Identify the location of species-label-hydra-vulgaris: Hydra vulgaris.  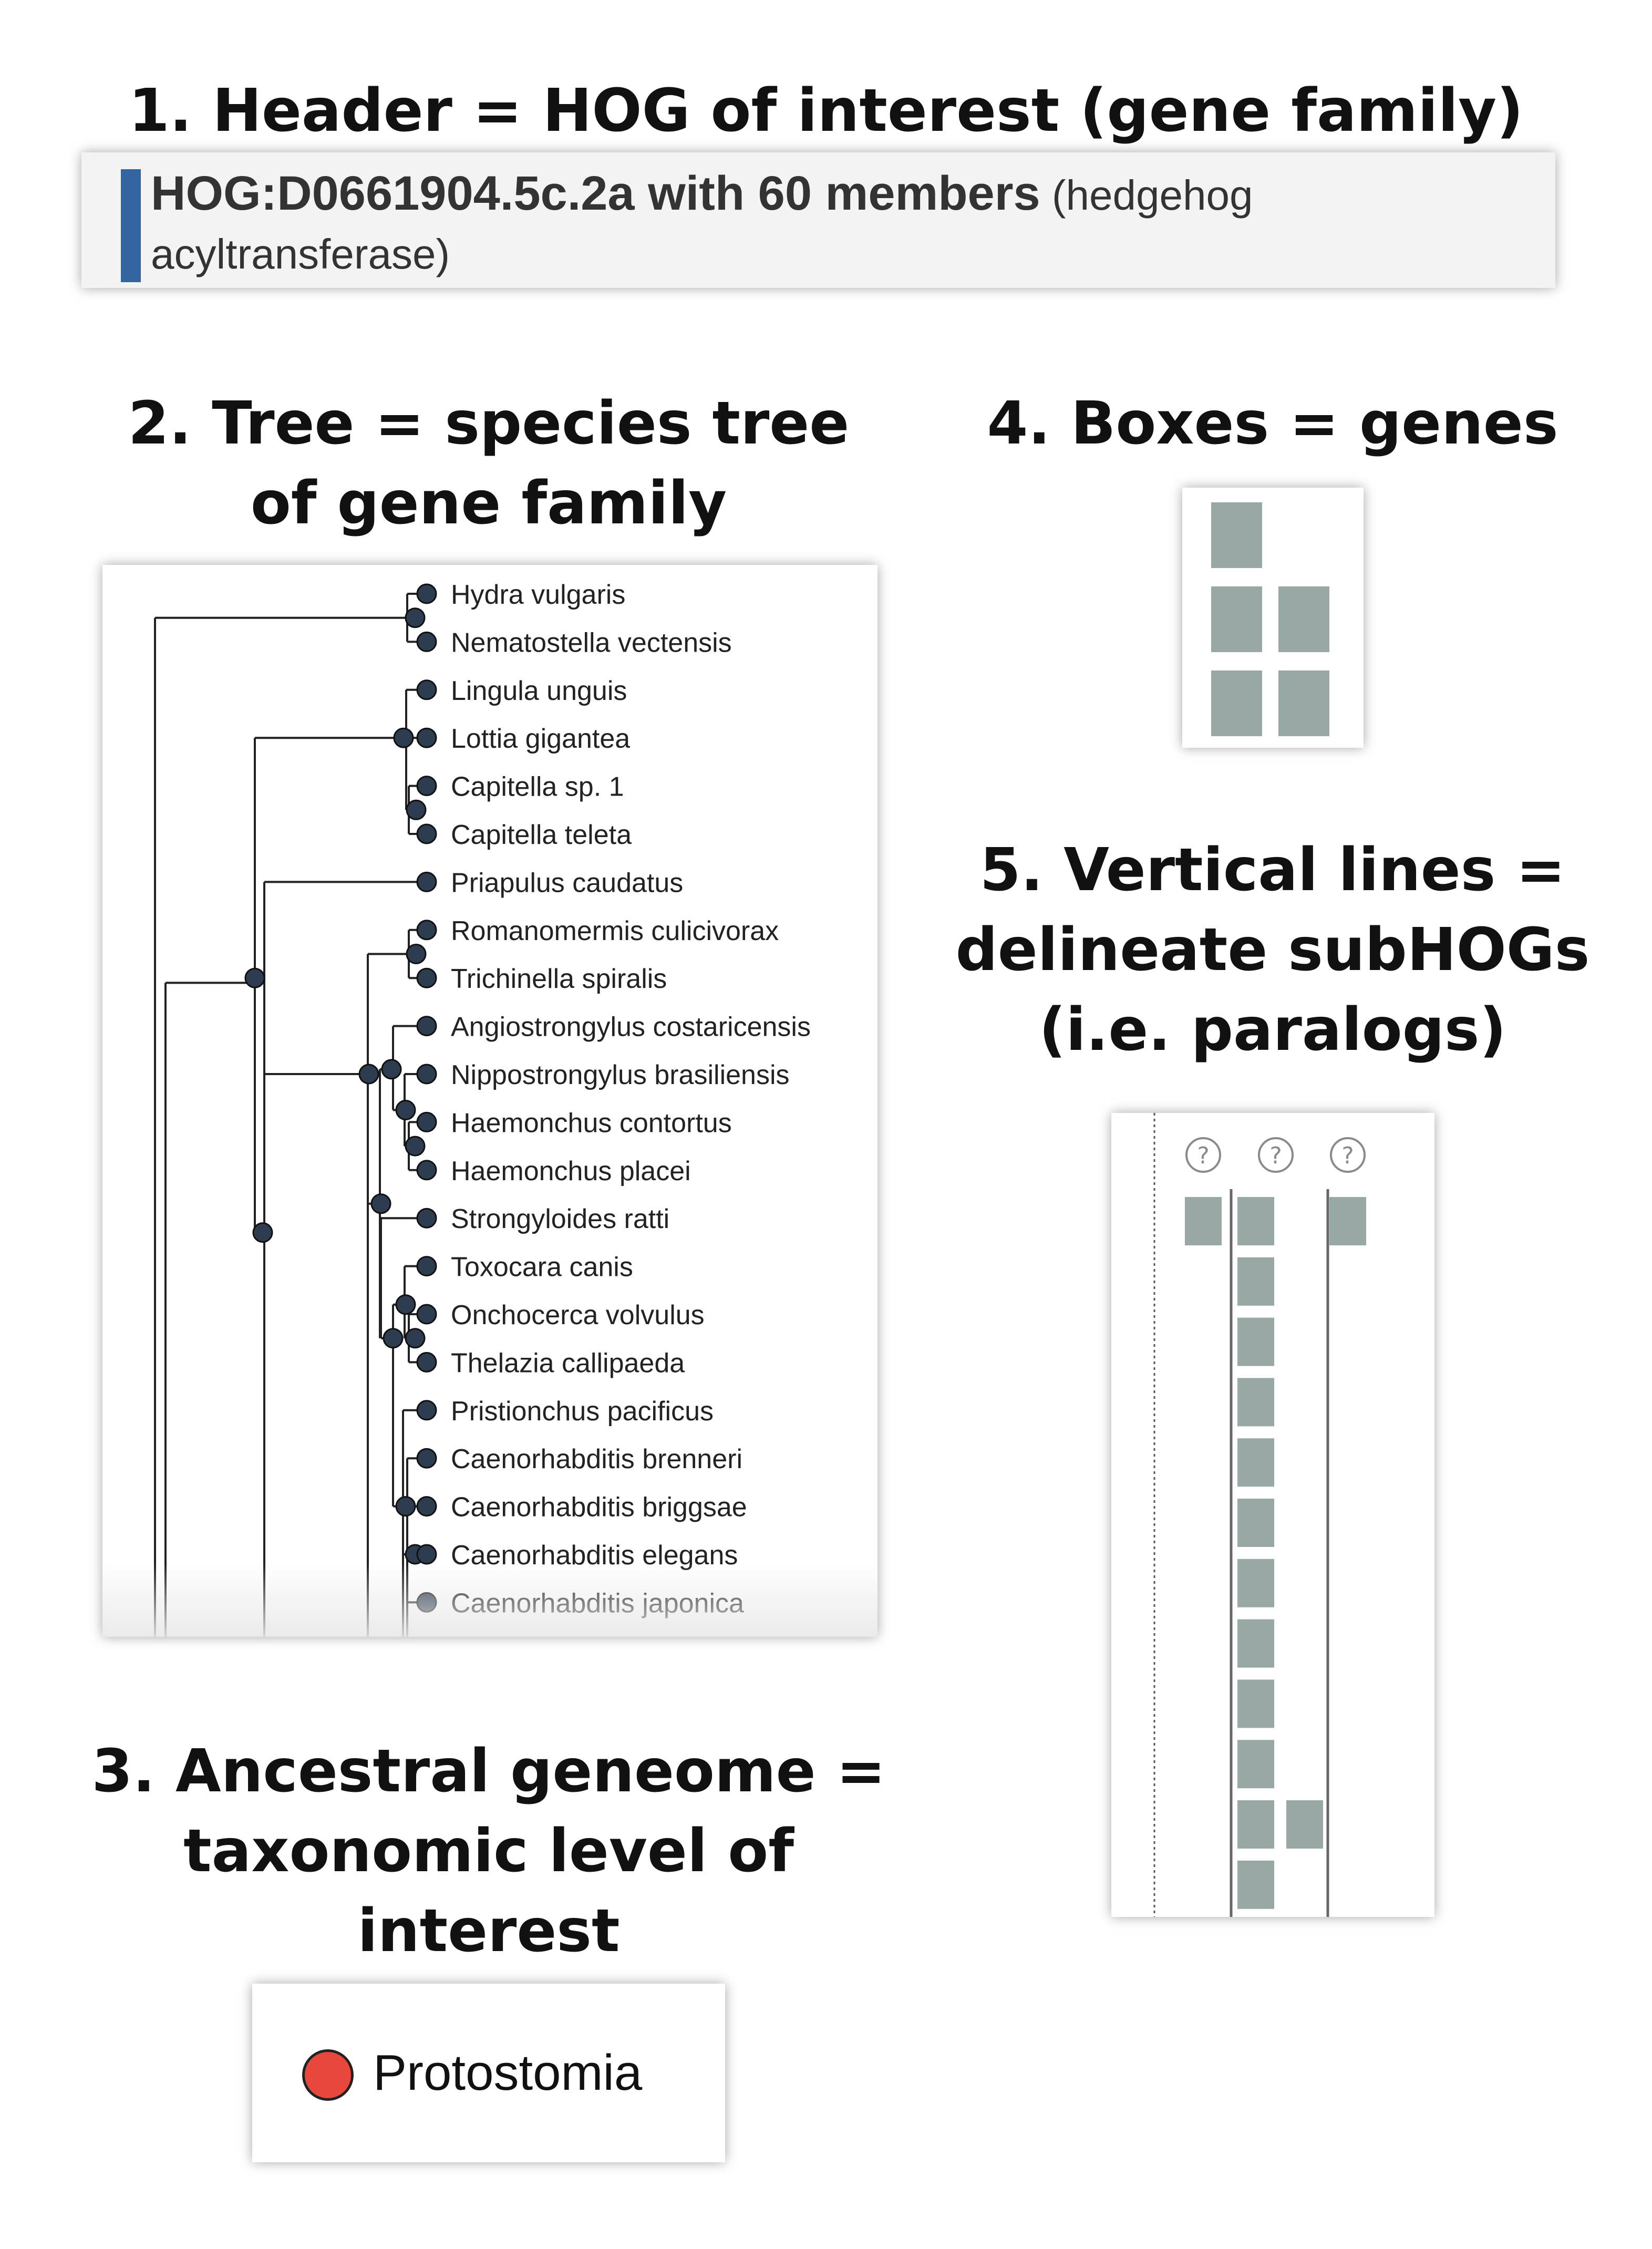
(538, 595).